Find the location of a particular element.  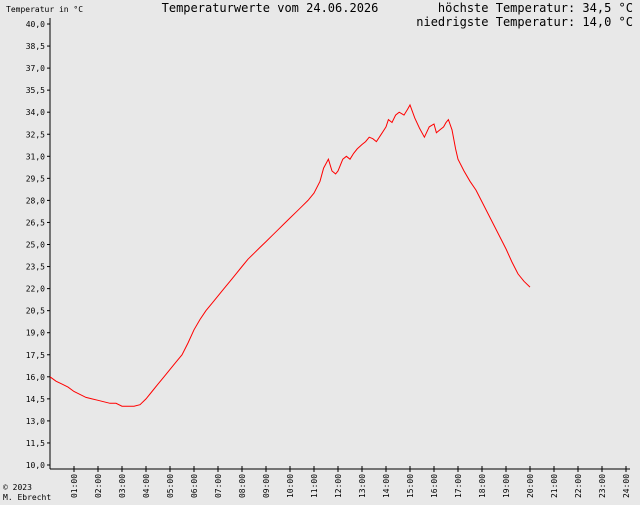

x-tick-label: 21:00 is located at coordinates (554, 486).